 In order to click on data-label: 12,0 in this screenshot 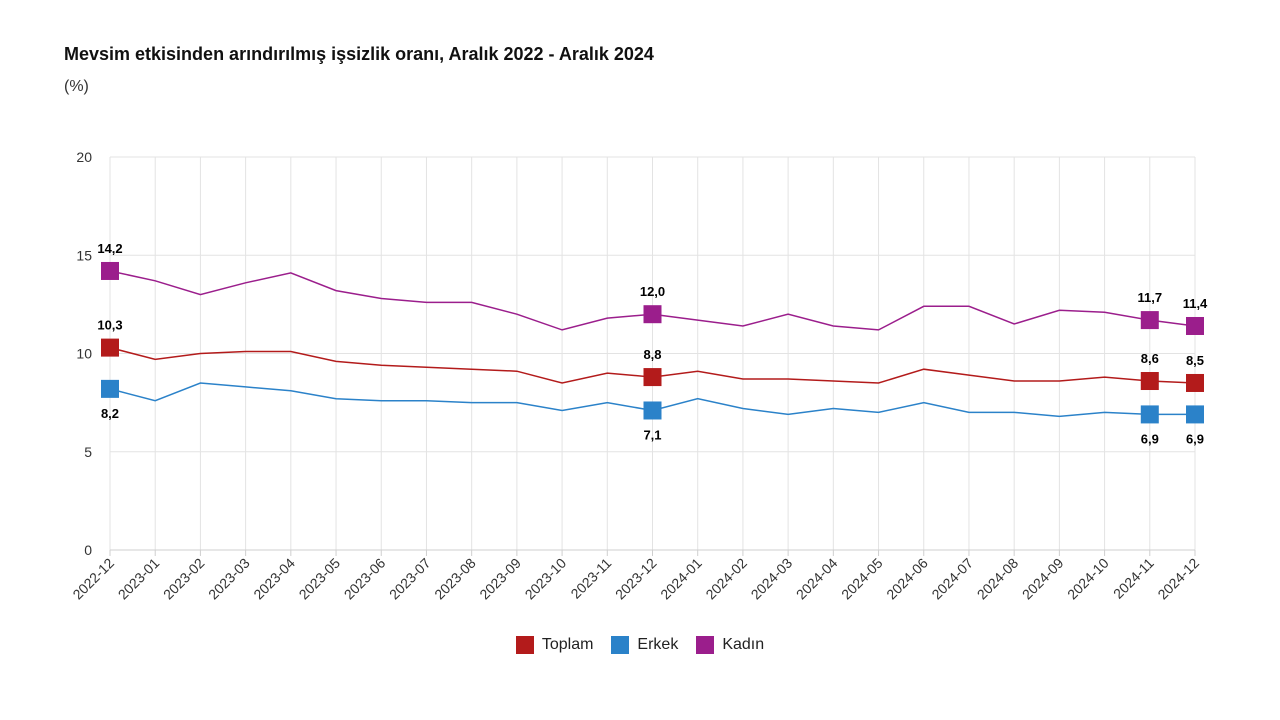, I will do `click(652, 291)`.